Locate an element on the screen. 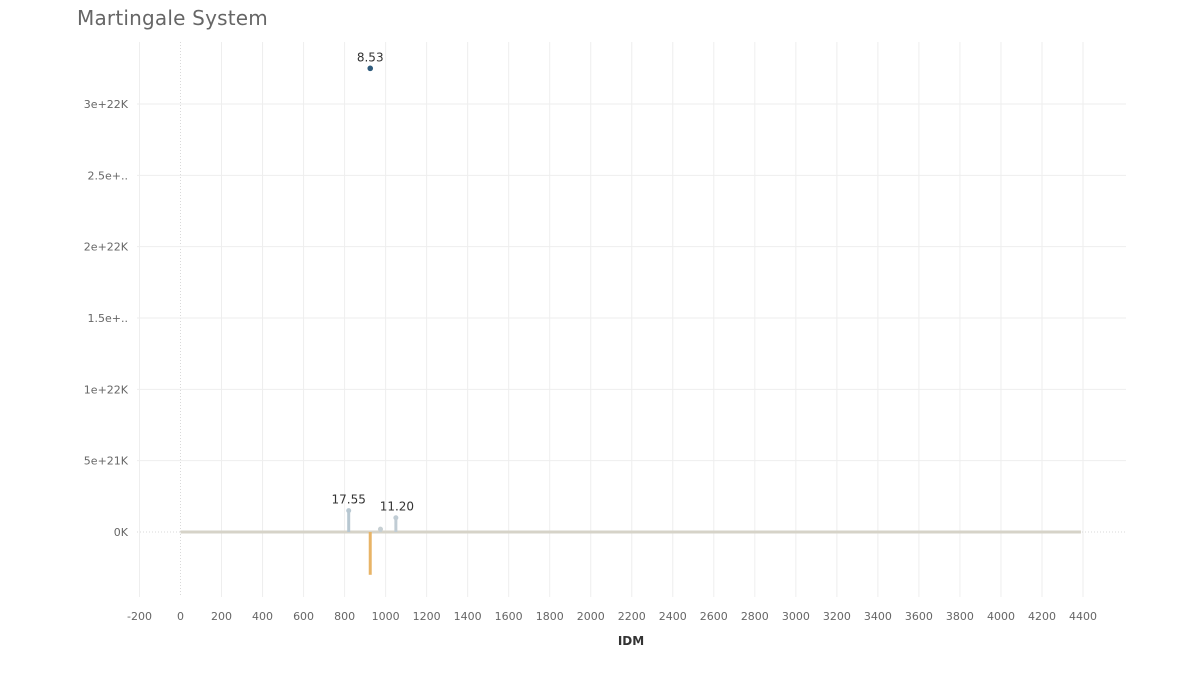 This screenshot has height=676, width=1181. x-tick-label: 1000 is located at coordinates (386, 616).